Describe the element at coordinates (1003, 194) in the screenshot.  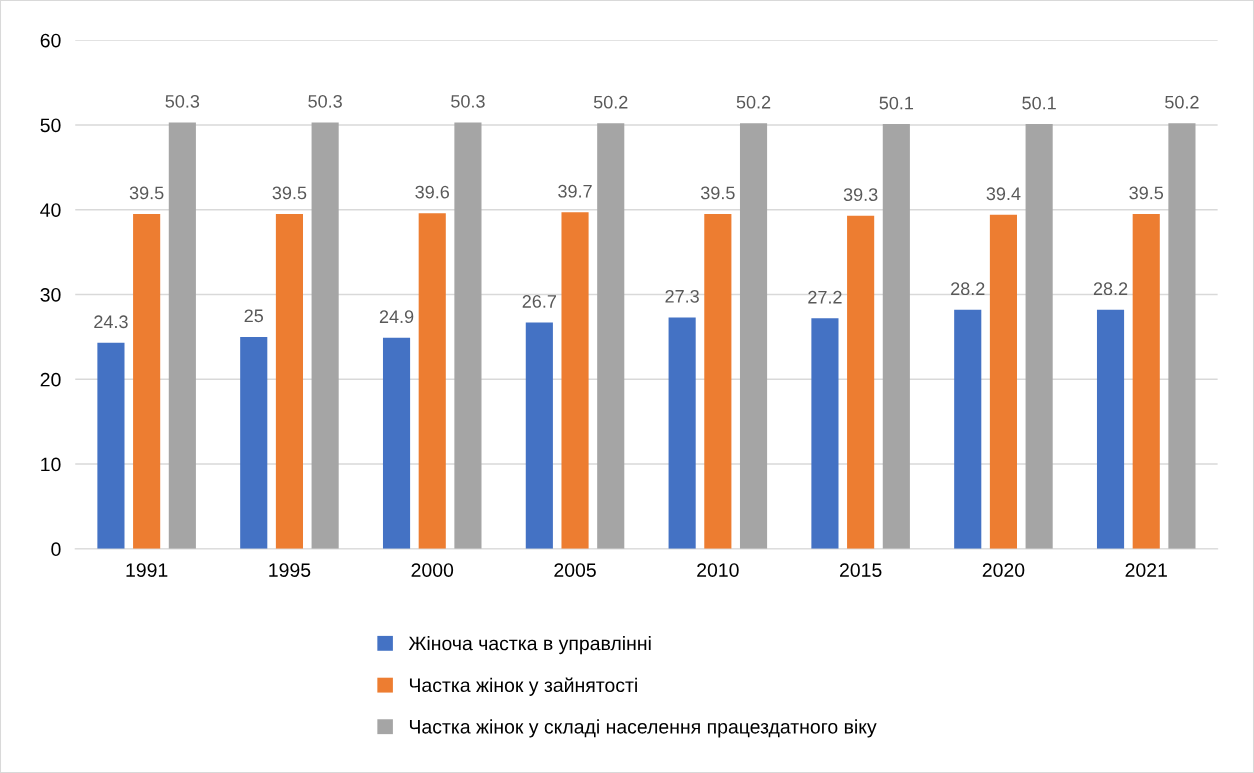
I see `data-label: 39.4` at that location.